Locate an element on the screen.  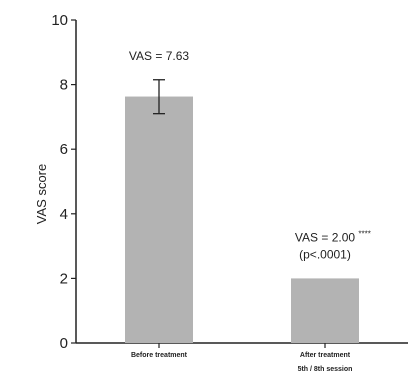
x-tick-label: After treatment is located at coordinates (325, 355).